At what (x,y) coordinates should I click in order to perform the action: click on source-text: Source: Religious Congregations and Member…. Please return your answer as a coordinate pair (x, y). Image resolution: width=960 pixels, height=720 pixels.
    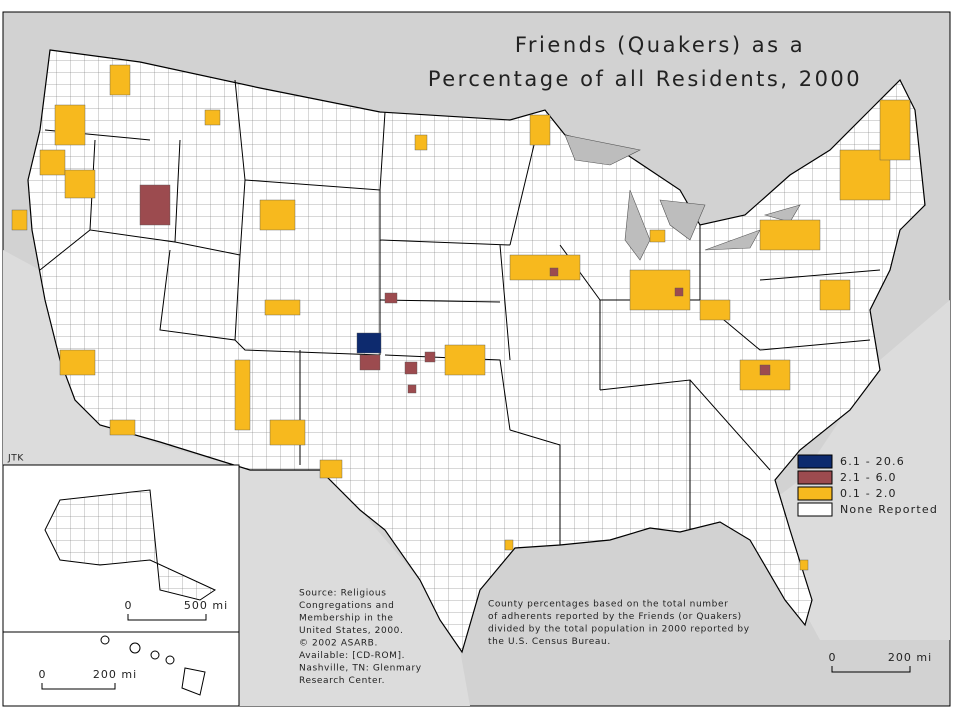
    Looking at the image, I should click on (360, 638).